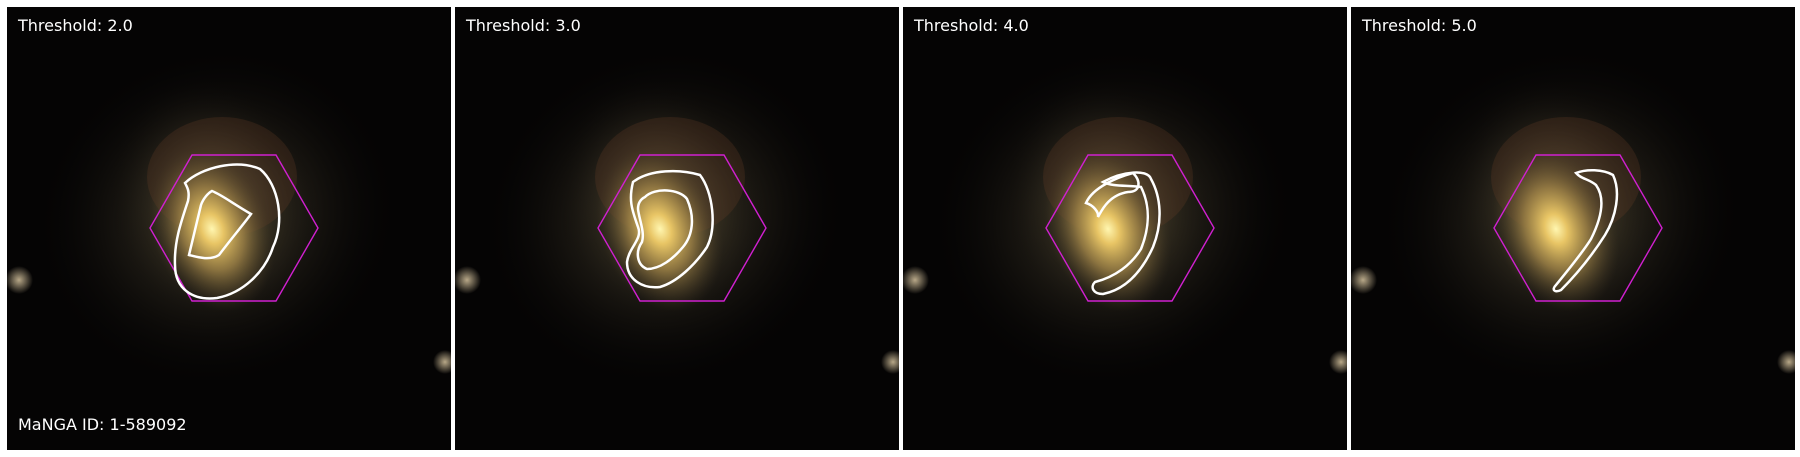 The height and width of the screenshot is (457, 1800). Describe the element at coordinates (102, 424) in the screenshot. I see `galaxy-id-label: MaNGA ID: 1-589092` at that location.